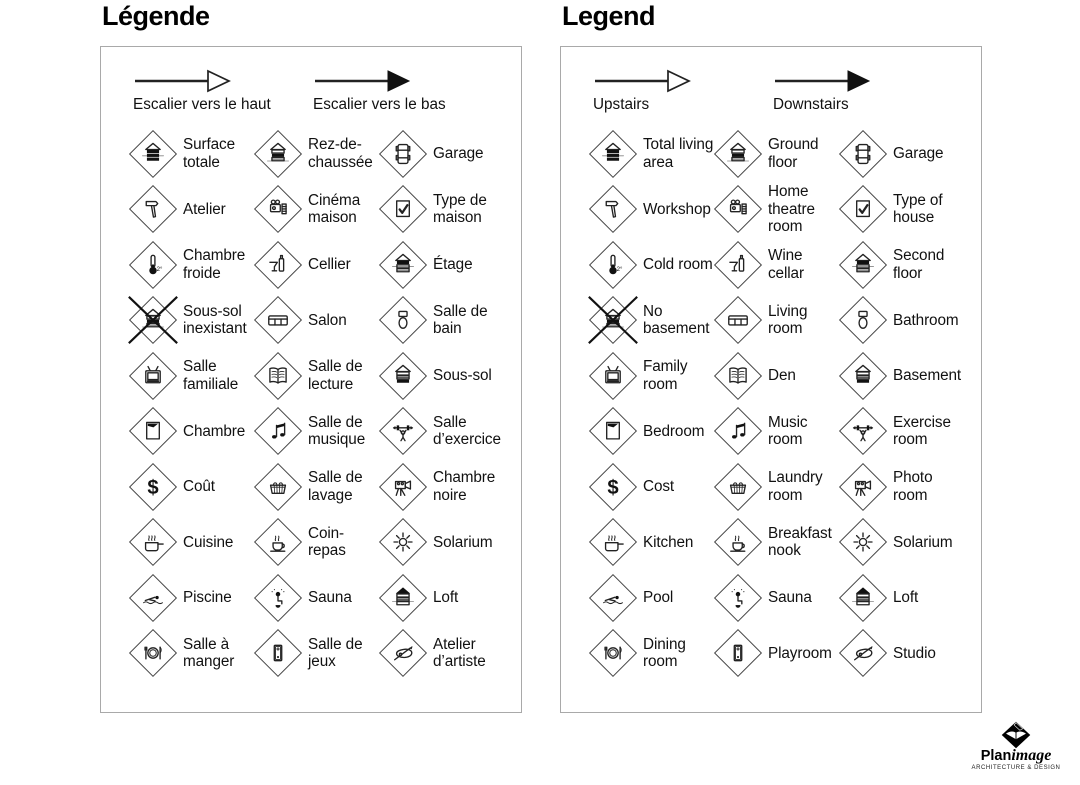 The image size is (1080, 785). I want to click on family-room-icon, so click(613, 376).